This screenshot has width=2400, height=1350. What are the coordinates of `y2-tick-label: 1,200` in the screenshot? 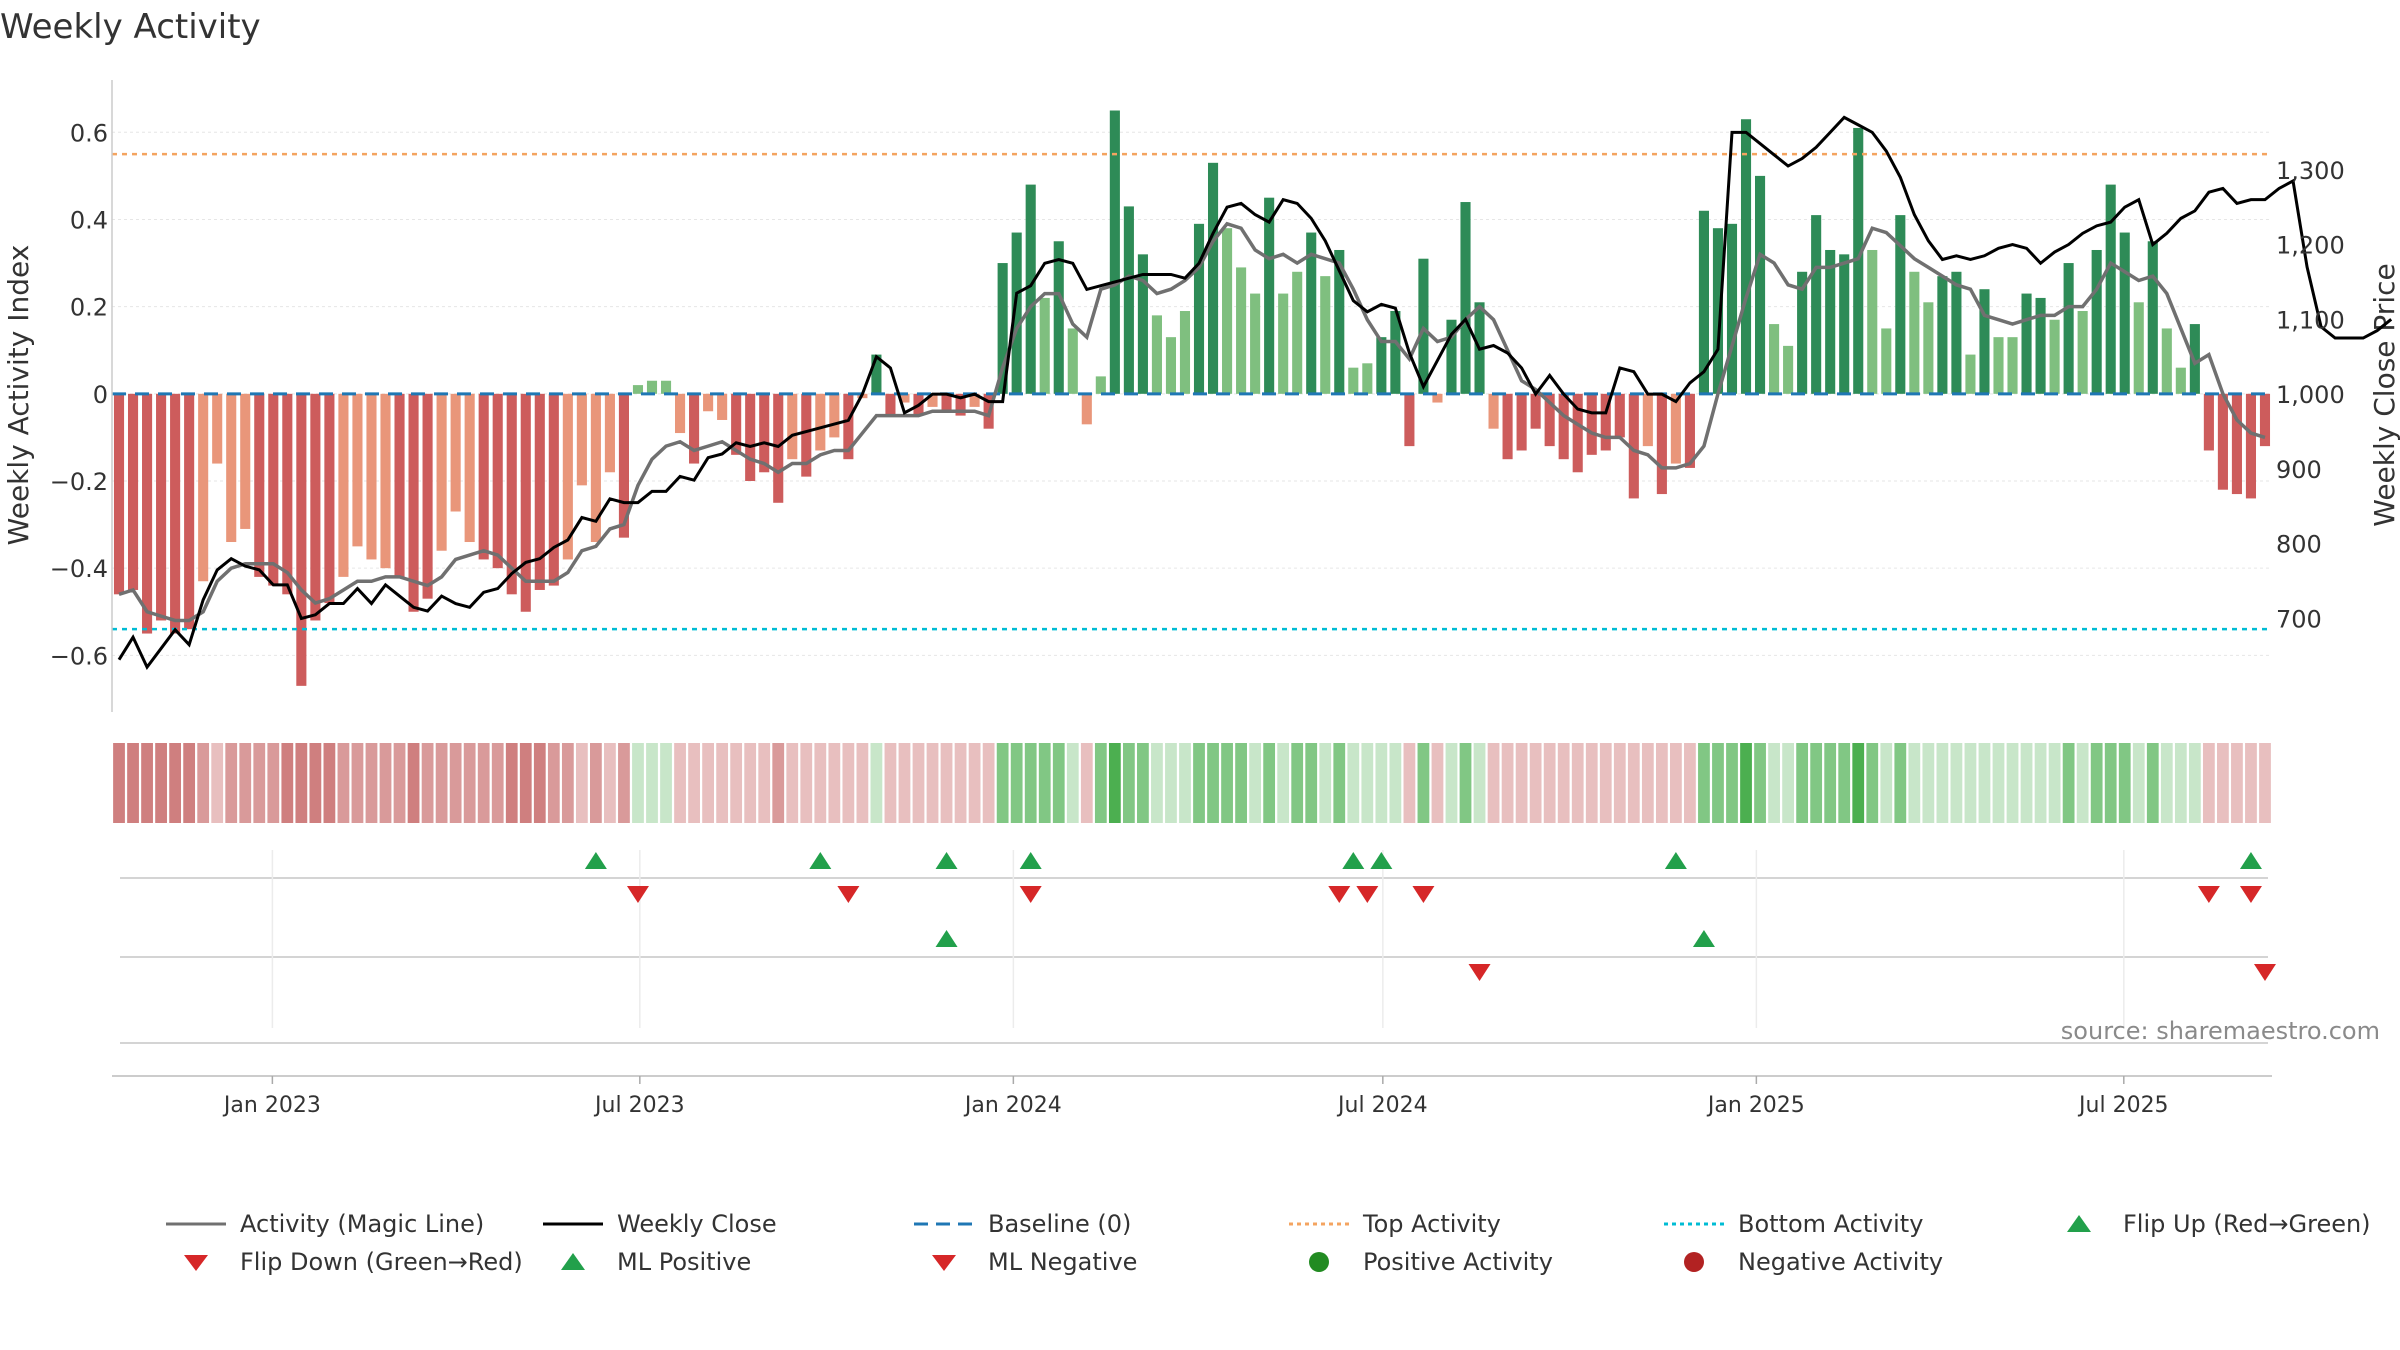 It's located at (2310, 246).